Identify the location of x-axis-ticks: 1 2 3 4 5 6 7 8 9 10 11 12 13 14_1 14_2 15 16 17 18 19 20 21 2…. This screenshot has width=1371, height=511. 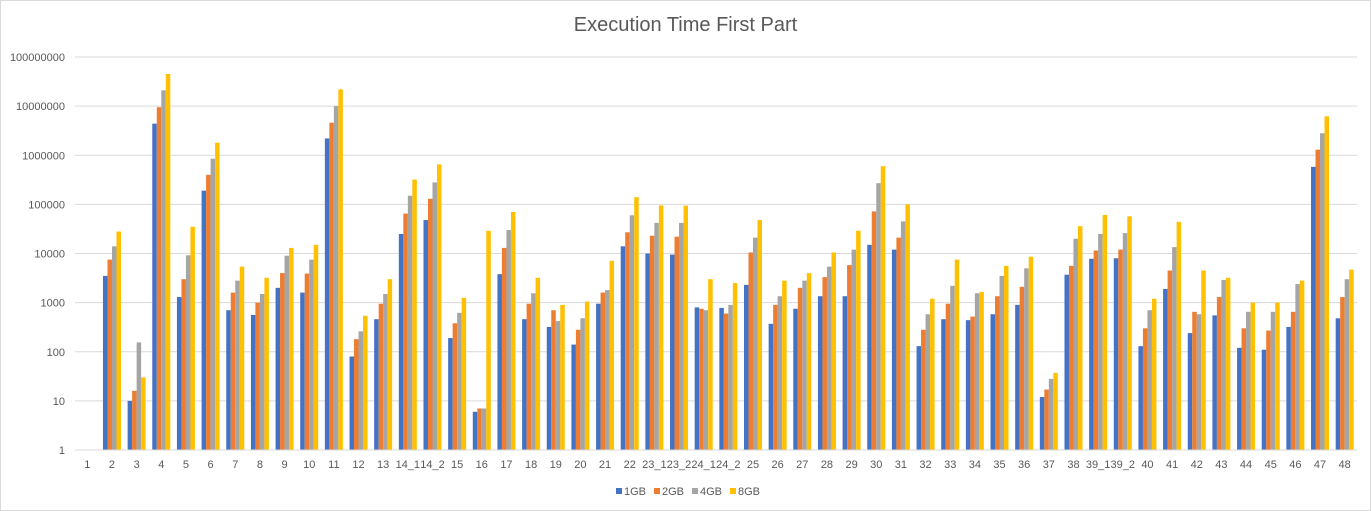
(717, 465).